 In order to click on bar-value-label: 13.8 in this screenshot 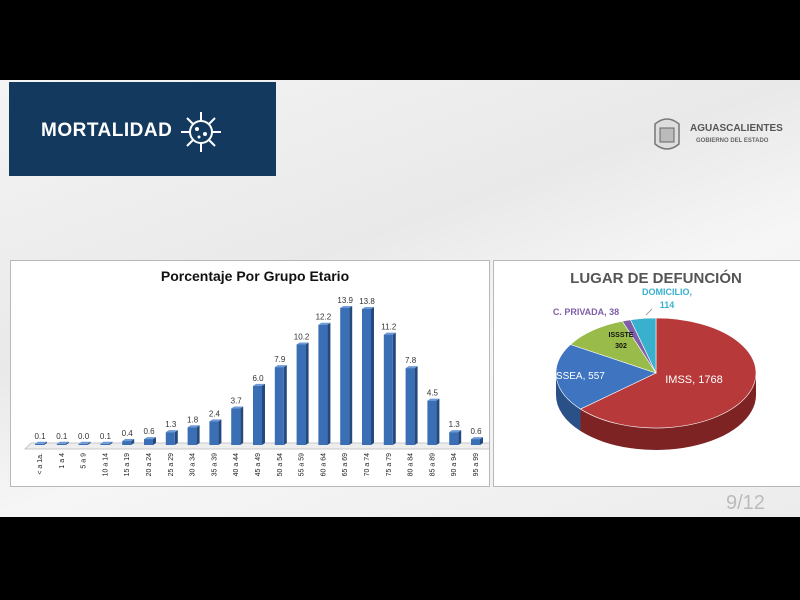, I will do `click(367, 301)`.